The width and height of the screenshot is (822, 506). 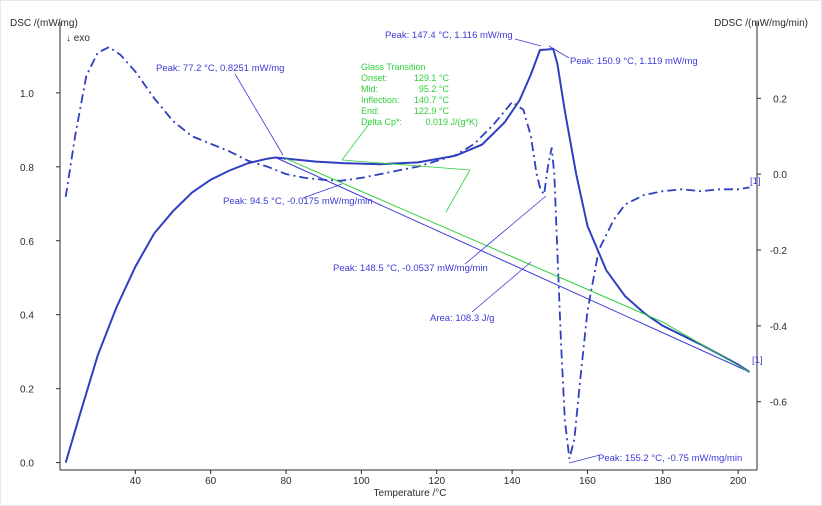 I want to click on annotation-peak-1474: Peak: 147.4 °C, 1.116 mW/mg, so click(x=449, y=35).